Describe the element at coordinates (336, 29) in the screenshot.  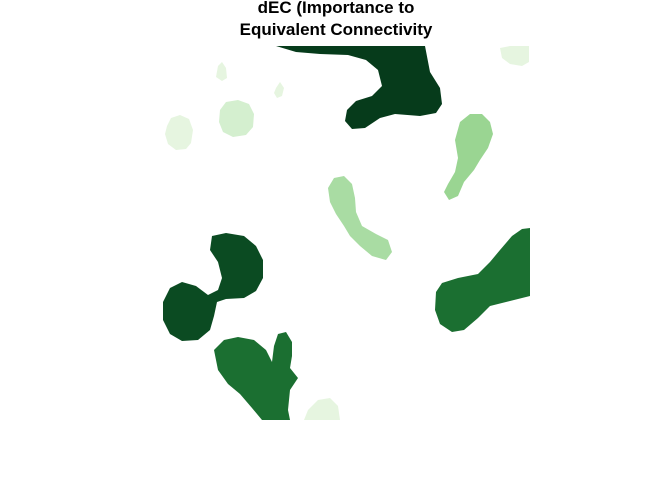
I see `map-title-line-2: Equivalent Connectivity` at that location.